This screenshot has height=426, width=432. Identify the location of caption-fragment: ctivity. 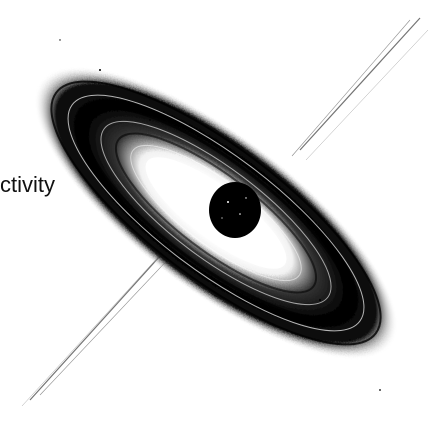
(27, 184).